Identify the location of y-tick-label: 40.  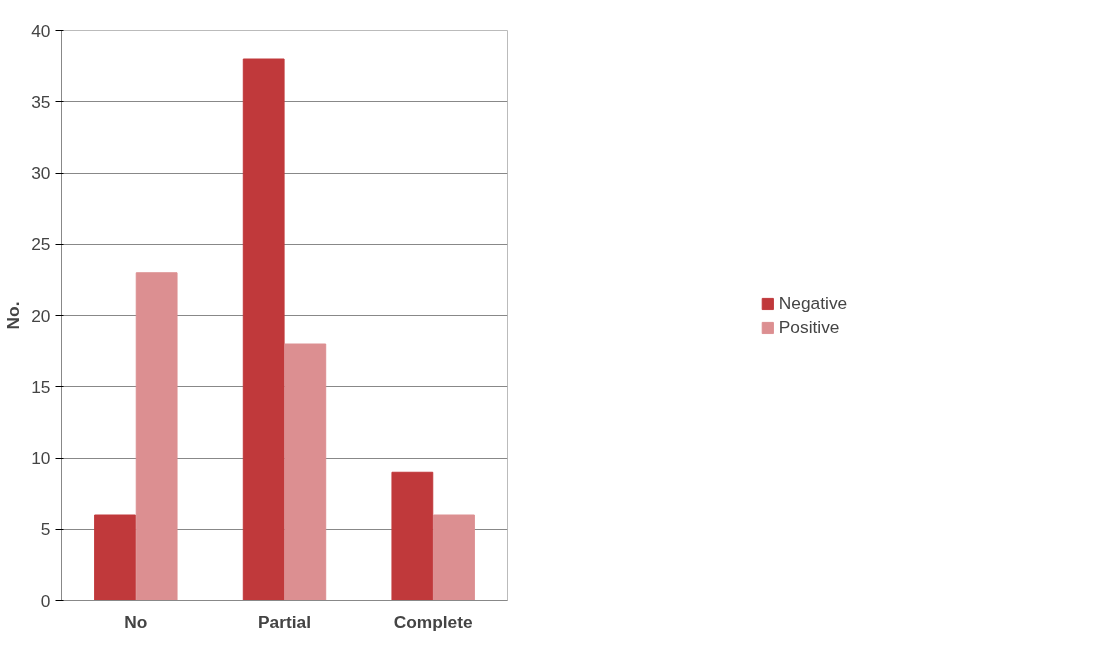
(41, 30).